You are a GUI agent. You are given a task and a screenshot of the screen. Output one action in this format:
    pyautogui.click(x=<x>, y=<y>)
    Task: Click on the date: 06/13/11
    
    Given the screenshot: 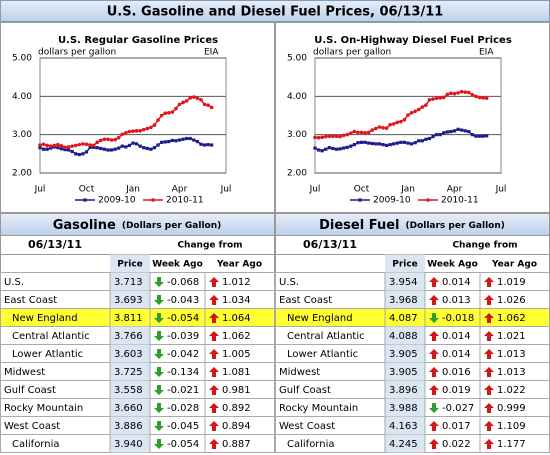 What is the action you would take?
    pyautogui.click(x=55, y=244)
    